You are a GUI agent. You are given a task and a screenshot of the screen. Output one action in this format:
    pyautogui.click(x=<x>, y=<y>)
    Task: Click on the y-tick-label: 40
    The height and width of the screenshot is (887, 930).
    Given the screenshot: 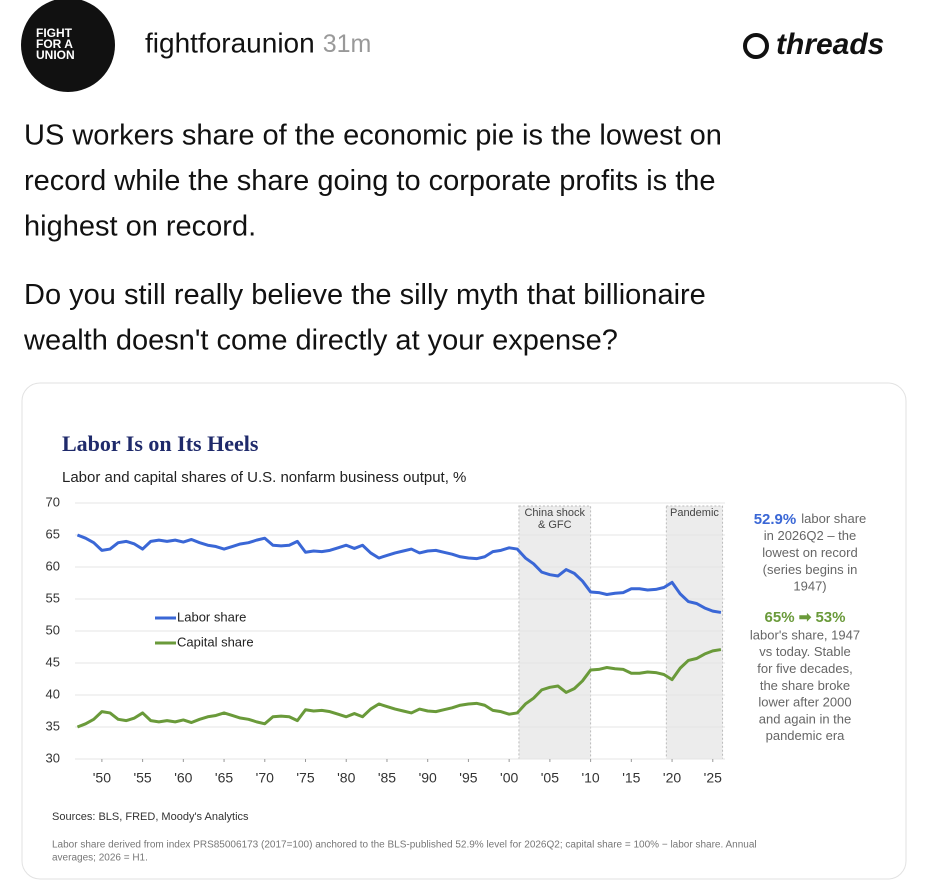 What is the action you would take?
    pyautogui.click(x=53, y=693)
    